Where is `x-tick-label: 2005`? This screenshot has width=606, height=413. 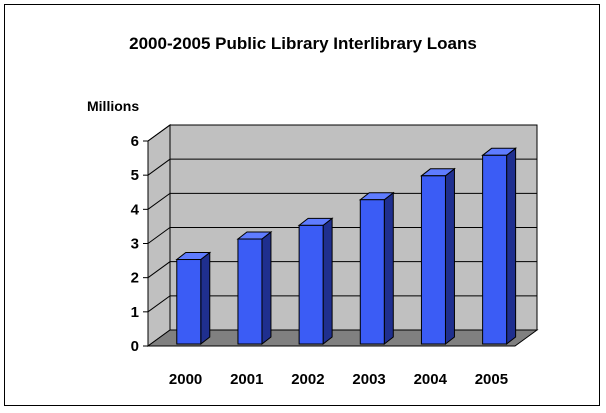 x-tick-label: 2005 is located at coordinates (491, 379).